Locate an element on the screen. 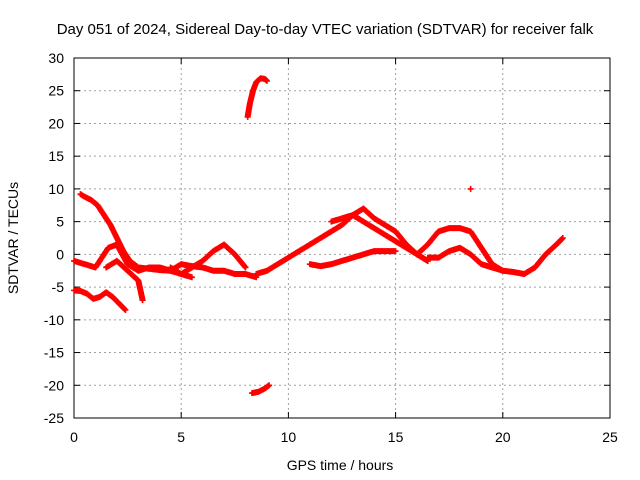  y-tick-label: 15 is located at coordinates (56, 156).